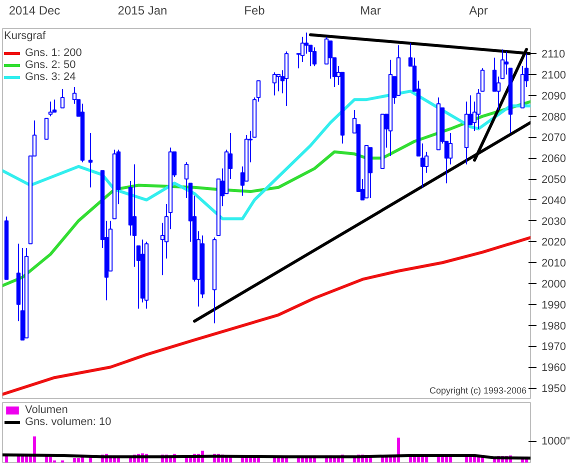  Describe the element at coordinates (554, 54) in the screenshot. I see `y-tick-label: 2110` at that location.